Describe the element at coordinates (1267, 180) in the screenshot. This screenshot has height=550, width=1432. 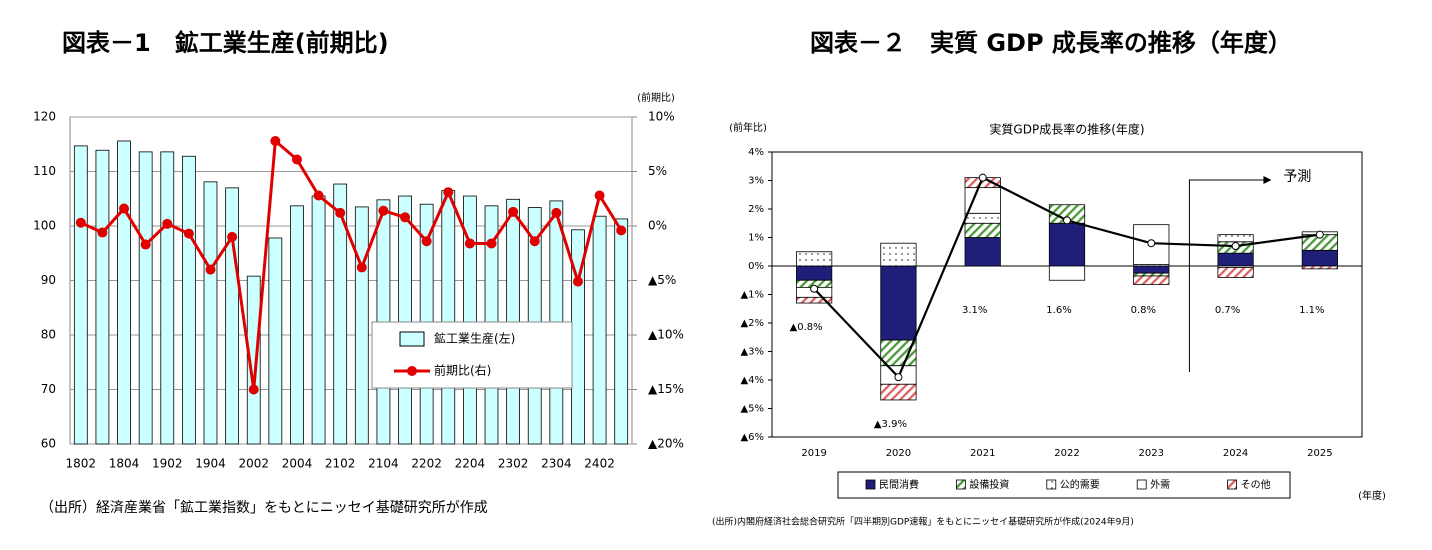
I see `arrow-head` at that location.